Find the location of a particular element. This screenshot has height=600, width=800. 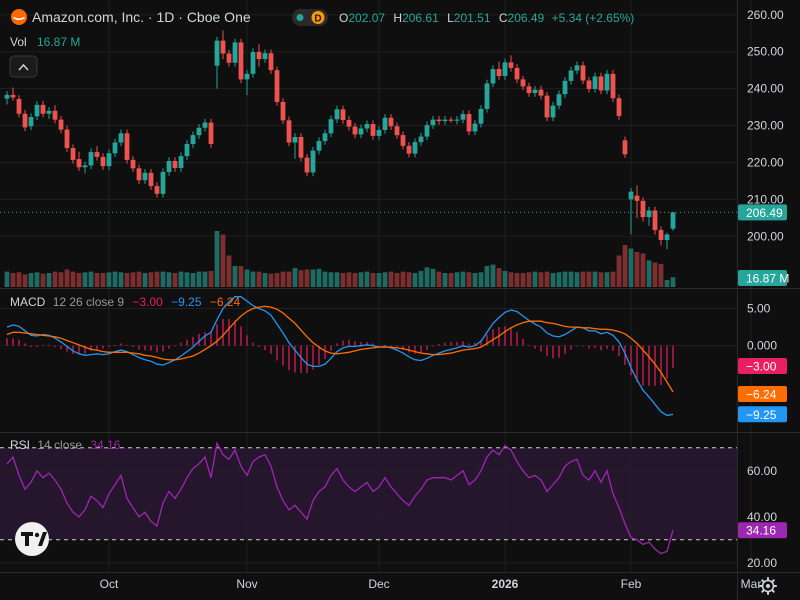

time-tick-label: Dec is located at coordinates (378, 584).